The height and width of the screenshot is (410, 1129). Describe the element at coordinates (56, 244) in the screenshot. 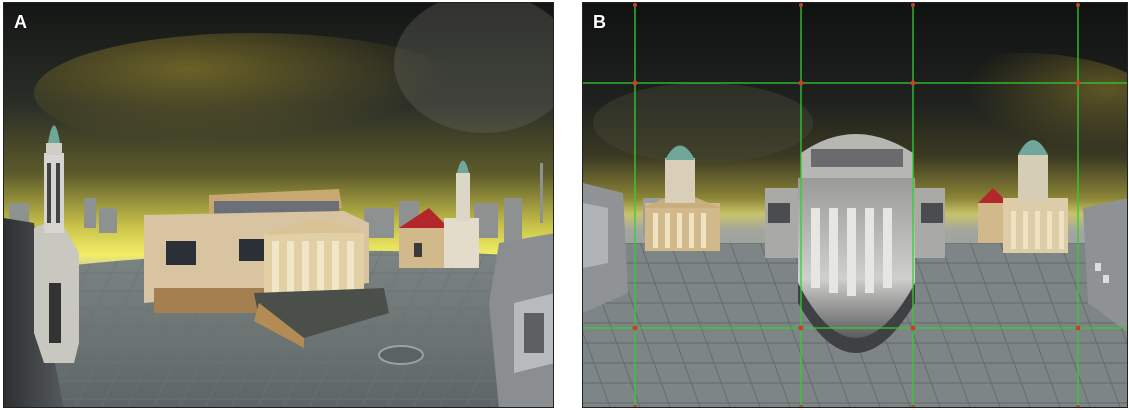

I see `left-tower` at that location.